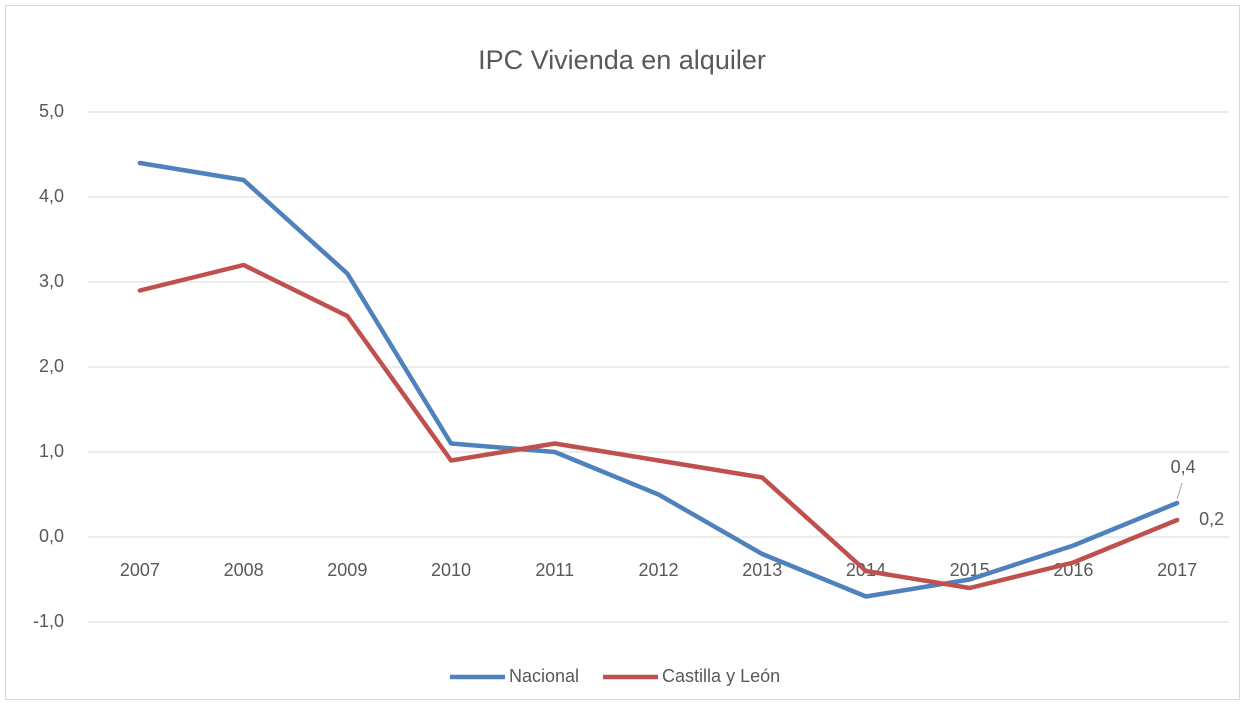 The width and height of the screenshot is (1245, 709). What do you see at coordinates (1179, 491) in the screenshot?
I see `leader-line` at bounding box center [1179, 491].